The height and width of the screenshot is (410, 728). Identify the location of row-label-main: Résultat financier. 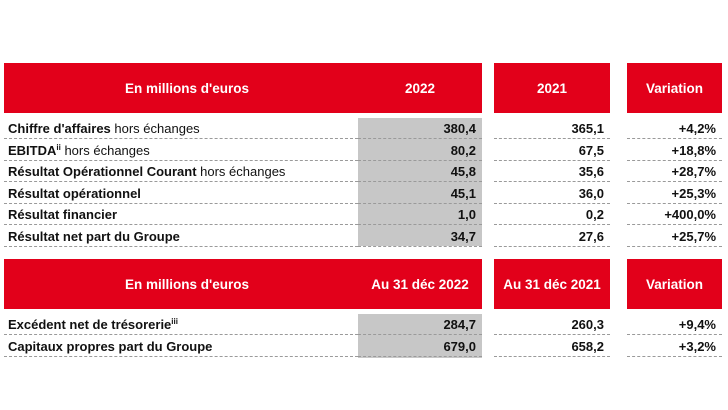
(63, 214).